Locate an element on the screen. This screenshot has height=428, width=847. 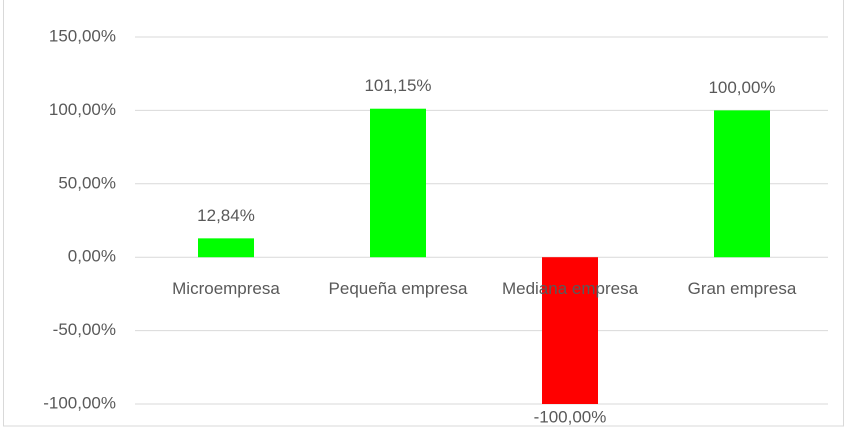
y-tick-label: 100,00% is located at coordinates (82, 109).